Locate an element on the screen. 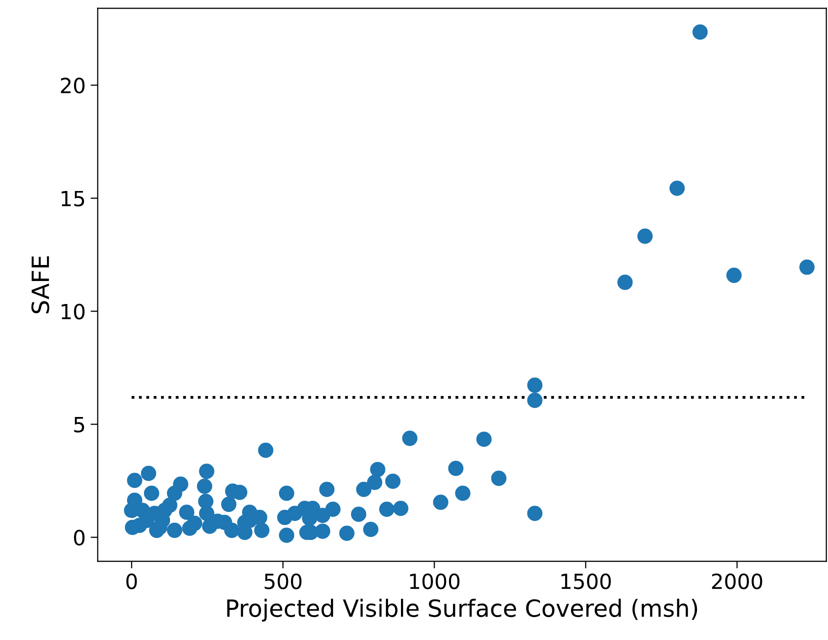 Image resolution: width=828 pixels, height=640 pixels. x-tick-label: 1000 is located at coordinates (435, 581).